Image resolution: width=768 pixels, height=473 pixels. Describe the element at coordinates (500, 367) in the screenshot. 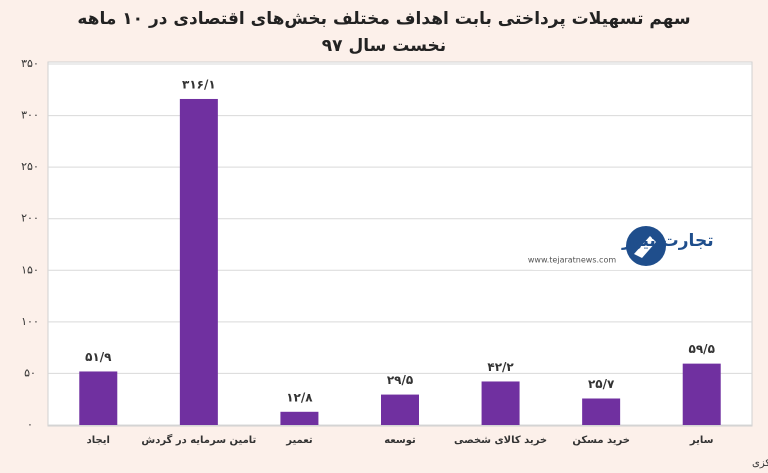

I see `value-label: ۴۲/۲` at that location.